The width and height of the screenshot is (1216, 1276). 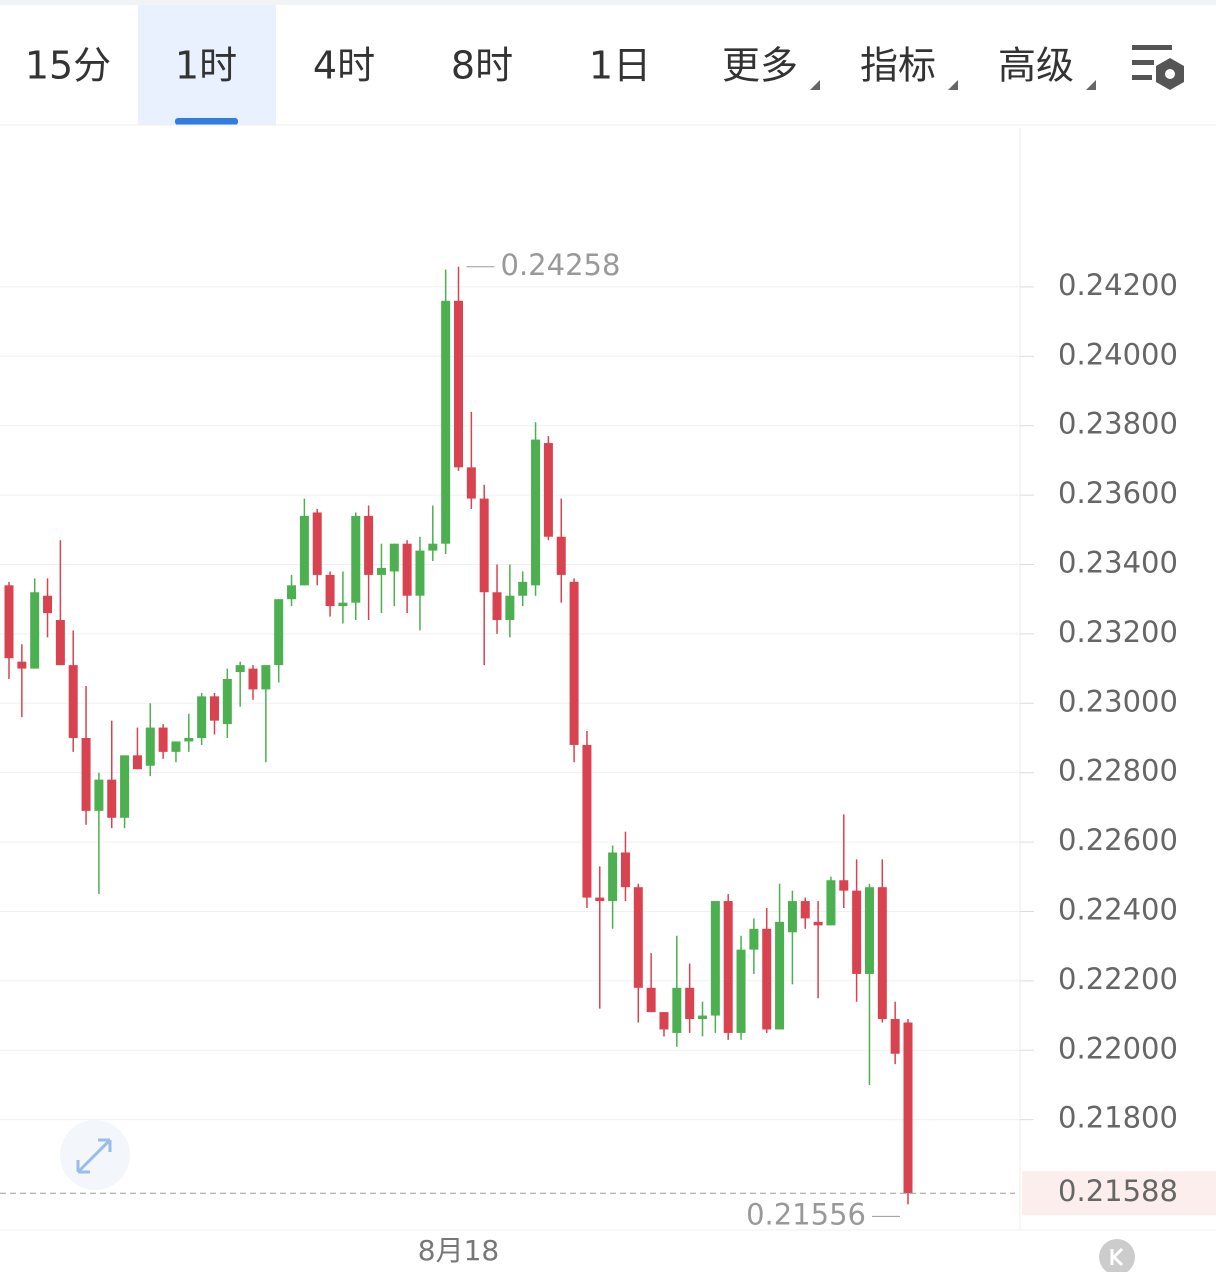 I want to click on min-label: 0.21556, so click(x=806, y=1214).